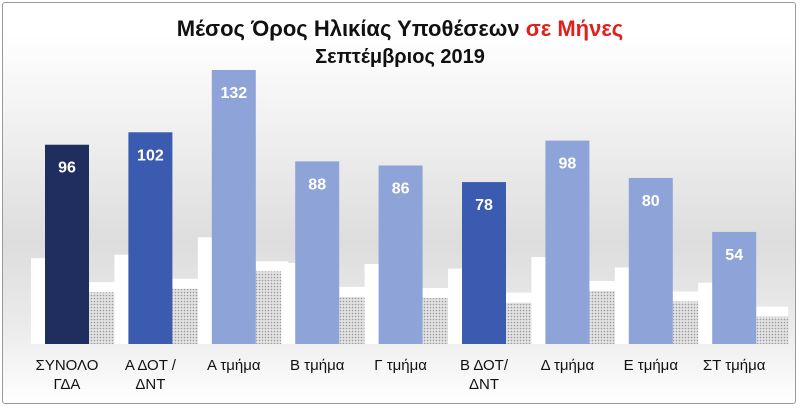 The width and height of the screenshot is (800, 408). What do you see at coordinates (150, 155) in the screenshot?
I see `bar-value-label: 102` at bounding box center [150, 155].